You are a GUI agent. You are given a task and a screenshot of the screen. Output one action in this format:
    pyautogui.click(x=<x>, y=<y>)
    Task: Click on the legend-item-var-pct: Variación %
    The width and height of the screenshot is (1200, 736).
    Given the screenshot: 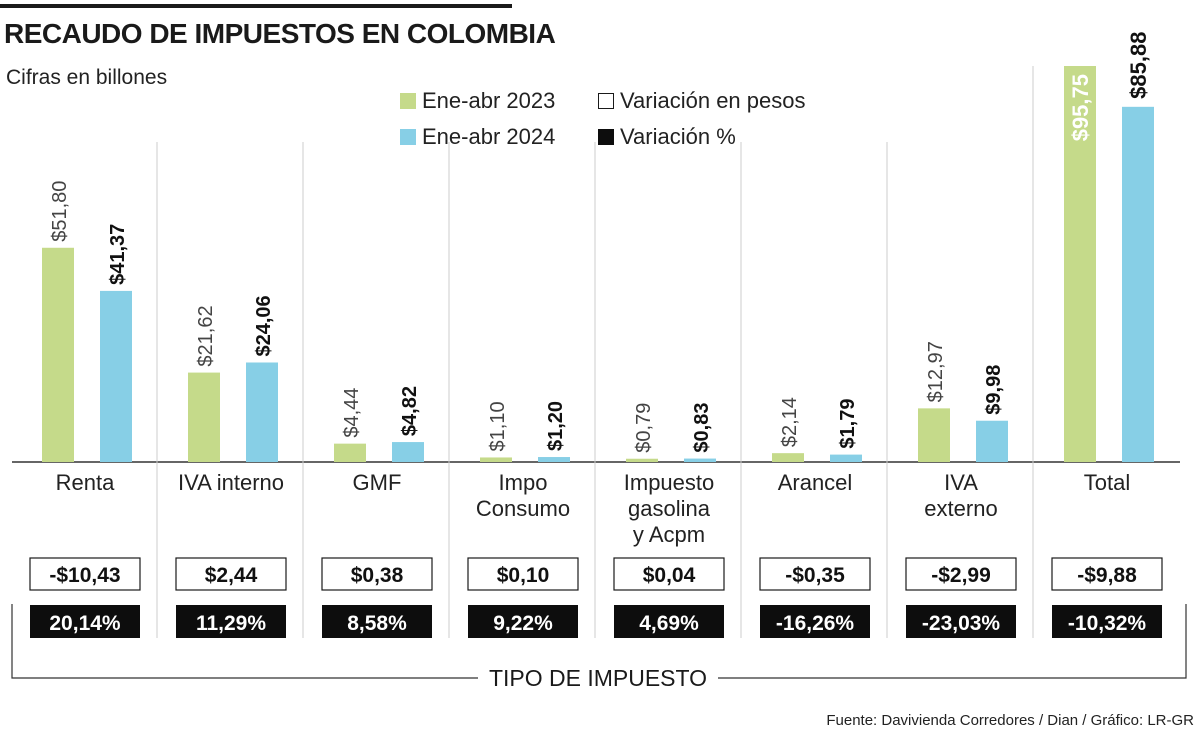 What is the action you would take?
    pyautogui.click(x=667, y=137)
    